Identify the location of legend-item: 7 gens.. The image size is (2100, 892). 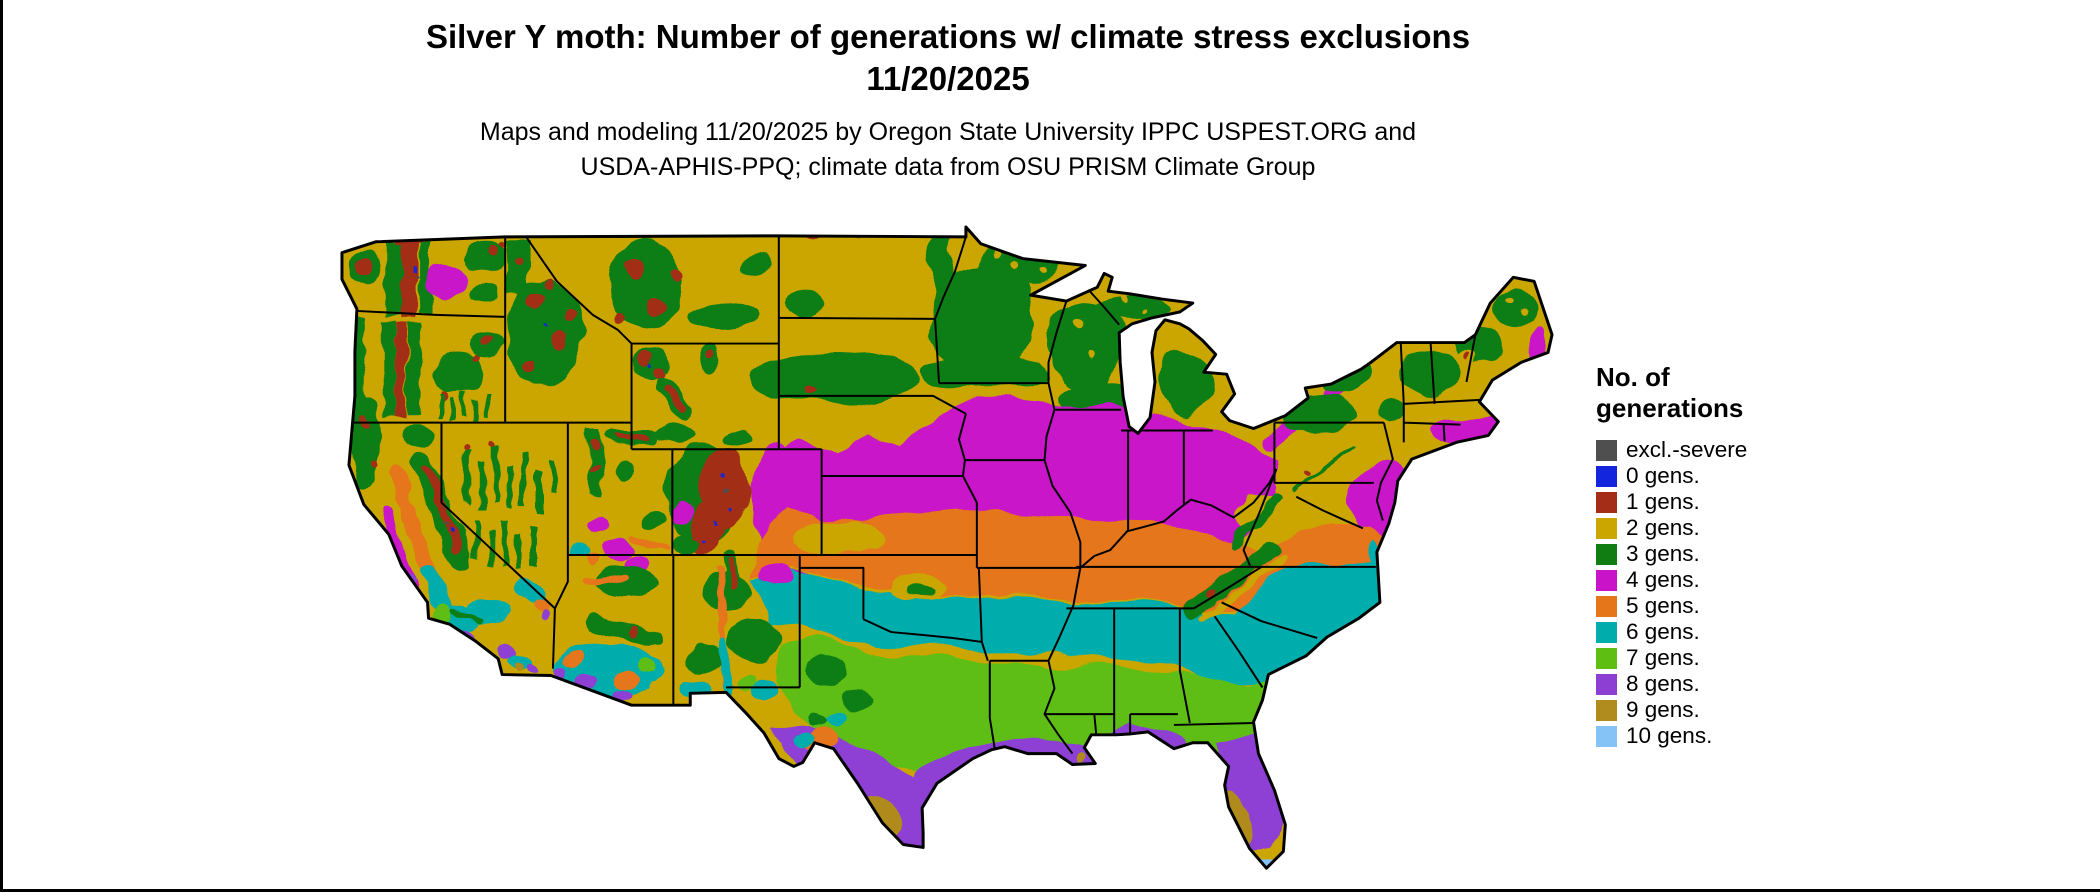
(1726, 658).